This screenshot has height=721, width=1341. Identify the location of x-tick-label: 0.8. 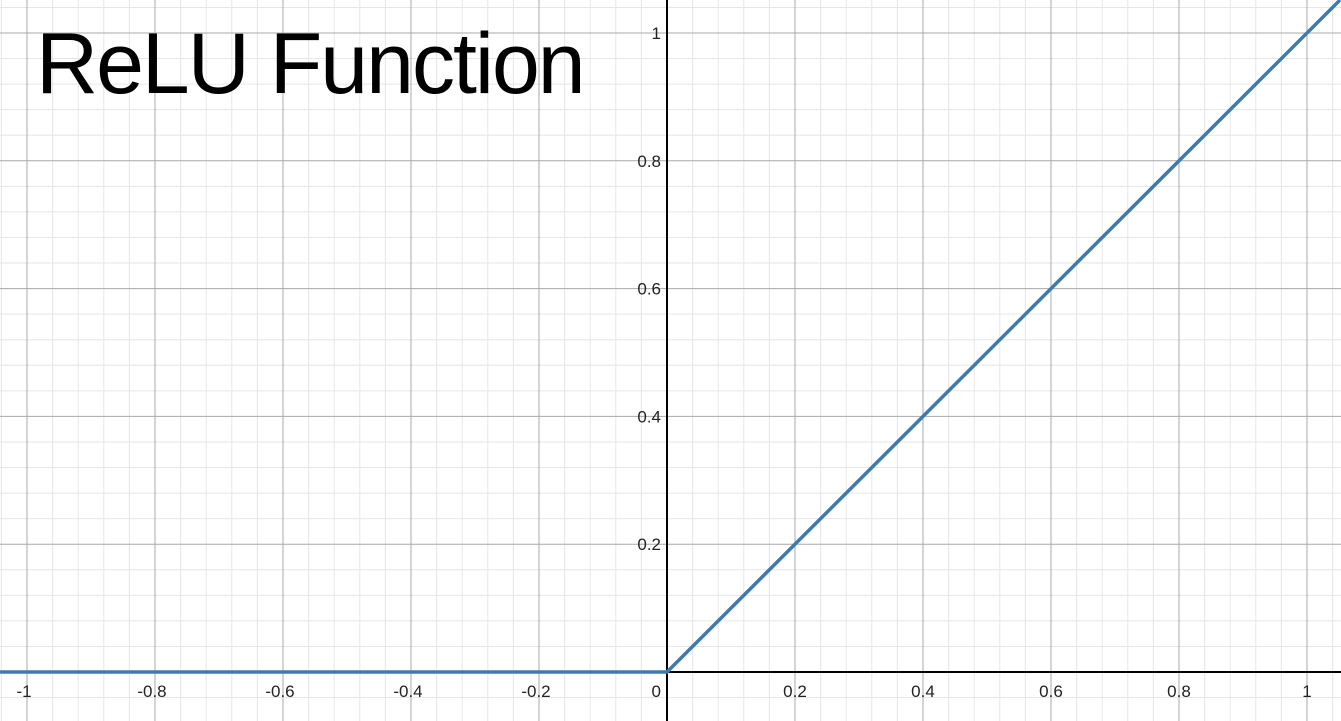
(1179, 691).